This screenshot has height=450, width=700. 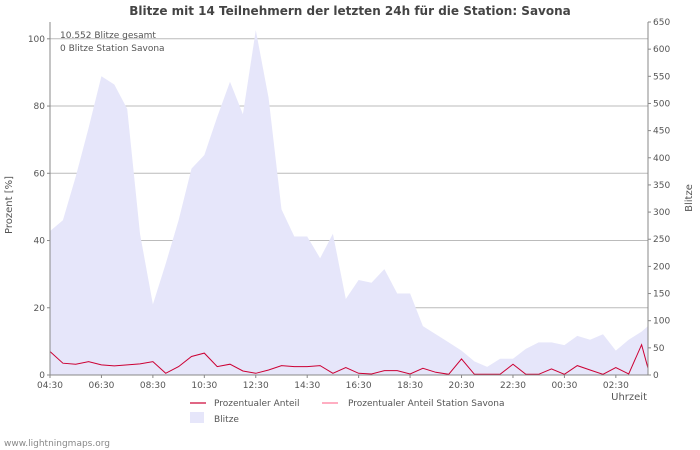 I want to click on left-tick-label: 0, so click(x=42, y=376).